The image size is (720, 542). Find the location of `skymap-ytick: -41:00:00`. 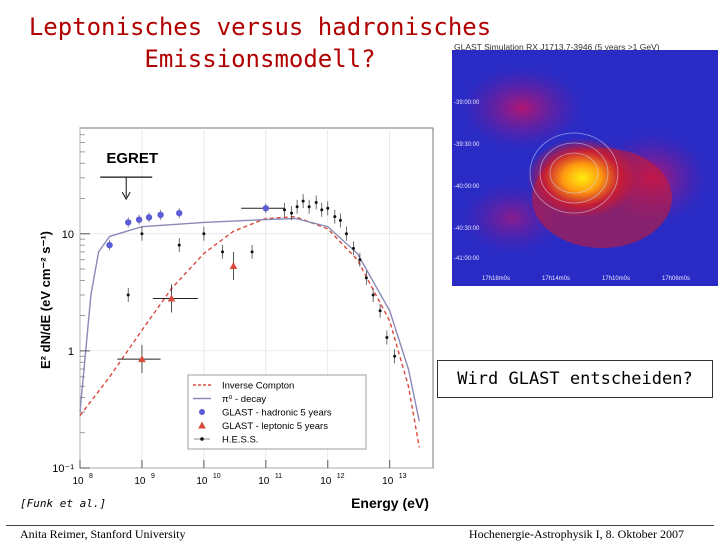

skymap-ytick: -41:00:00 is located at coordinates (467, 259).